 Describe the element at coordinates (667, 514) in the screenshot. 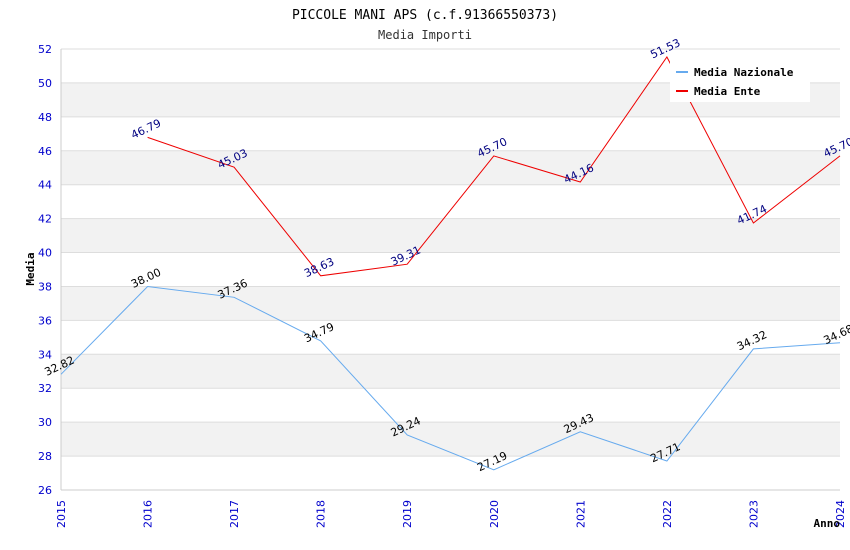

I see `x-tick-label: 2022` at that location.